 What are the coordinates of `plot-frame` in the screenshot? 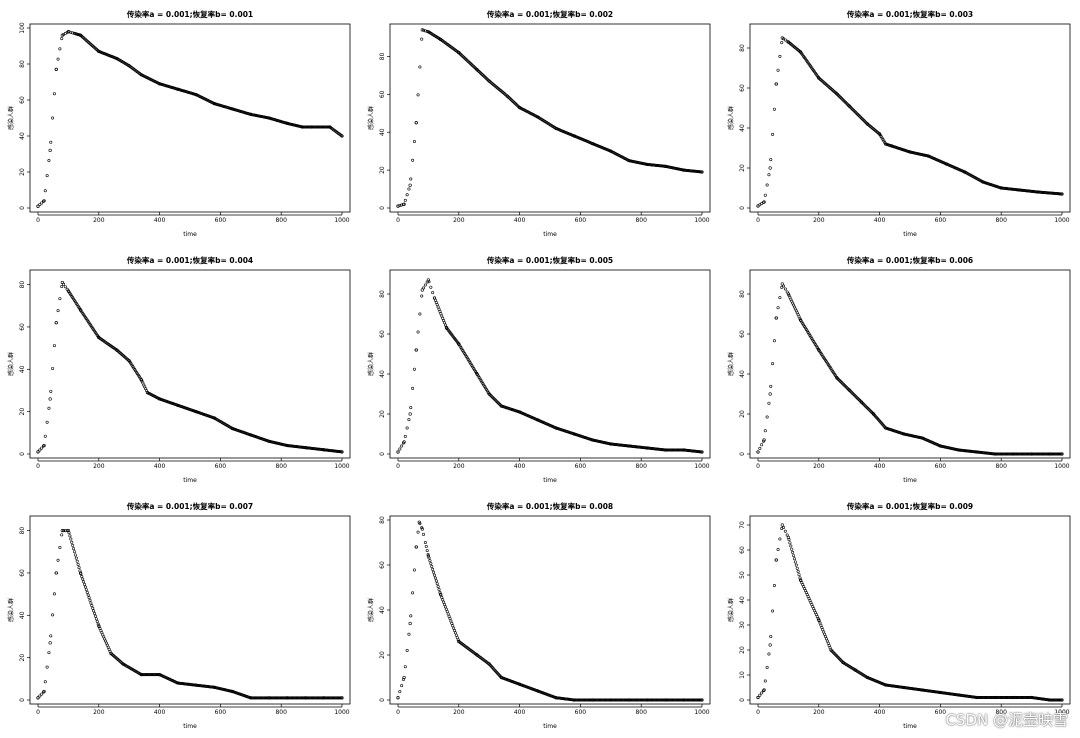 It's located at (190, 118).